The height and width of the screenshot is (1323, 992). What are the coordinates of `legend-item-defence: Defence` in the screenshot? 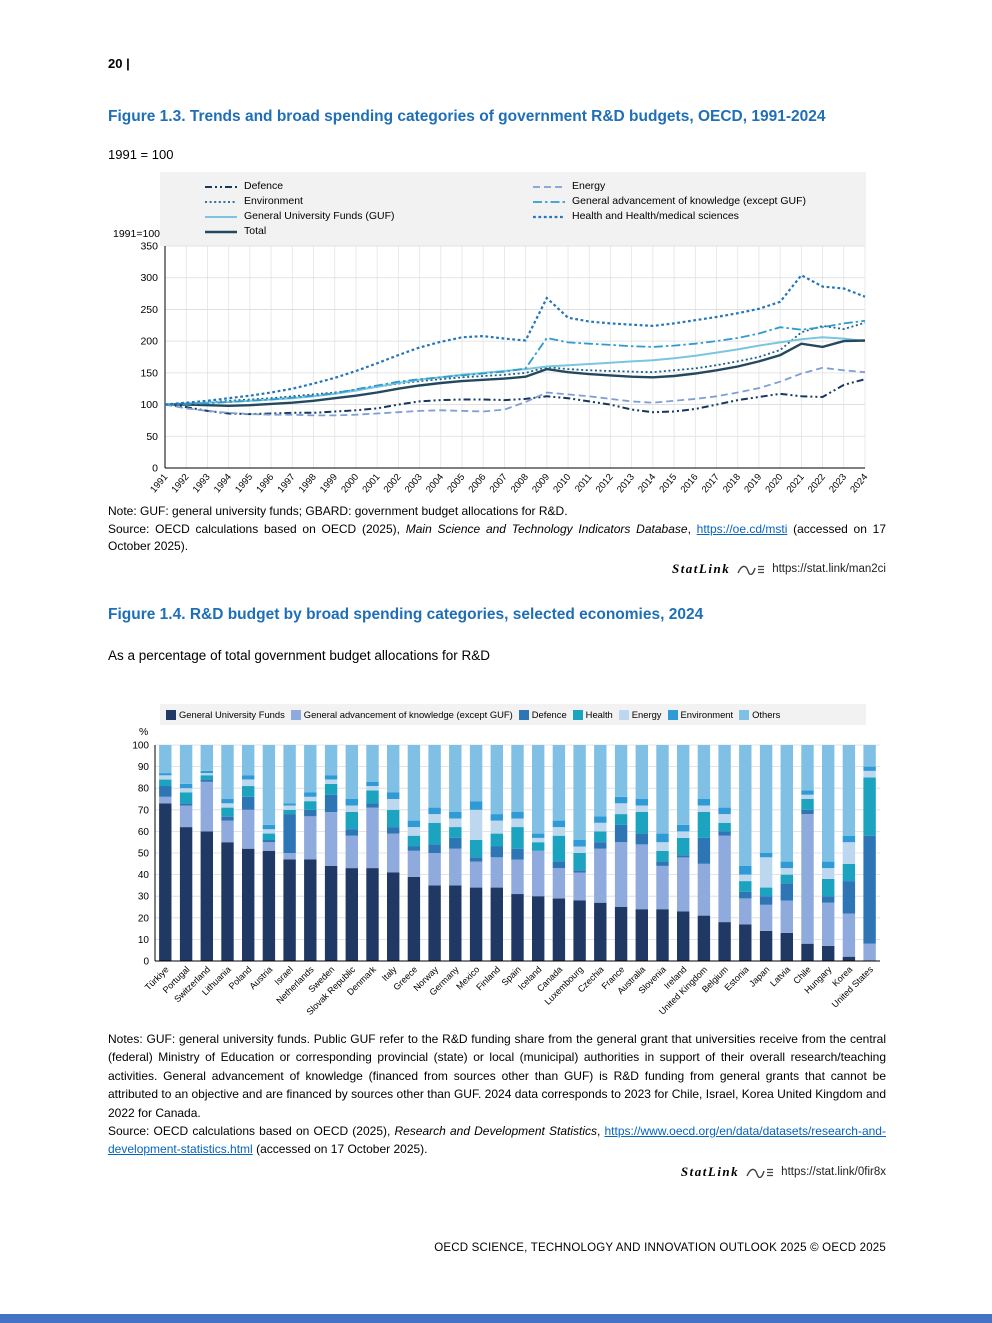 It's located at (542, 714).